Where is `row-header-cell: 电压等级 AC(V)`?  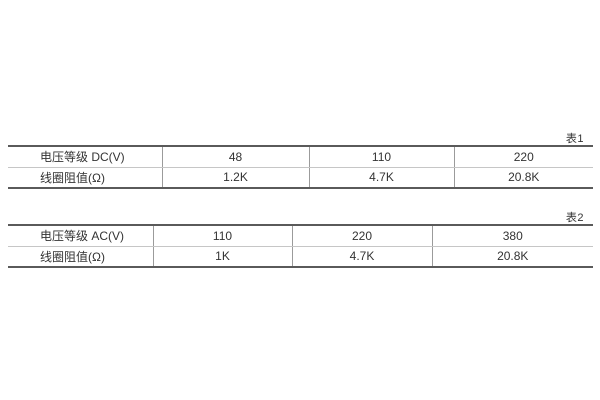
row-header-cell: 电压等级 AC(V) is located at coordinates (80, 236).